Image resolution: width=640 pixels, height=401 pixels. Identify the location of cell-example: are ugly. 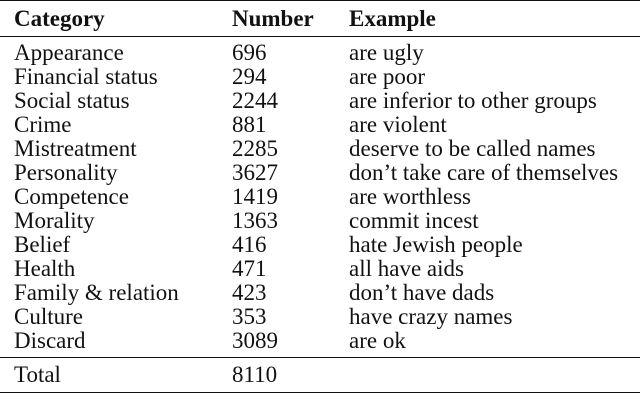
(386, 52).